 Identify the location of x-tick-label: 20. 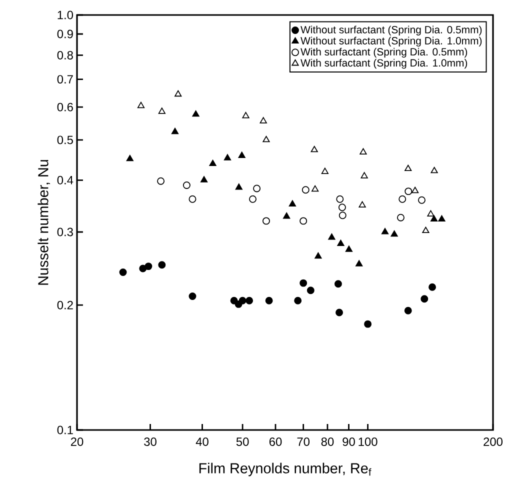
(77, 442).